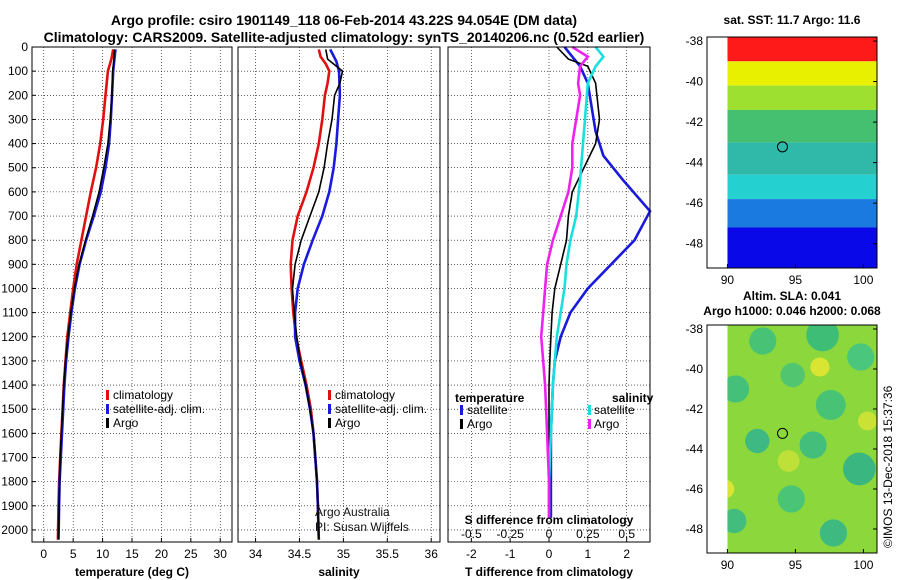 This screenshot has height=580, width=900. I want to click on y-tick-label: 300, so click(18, 119).